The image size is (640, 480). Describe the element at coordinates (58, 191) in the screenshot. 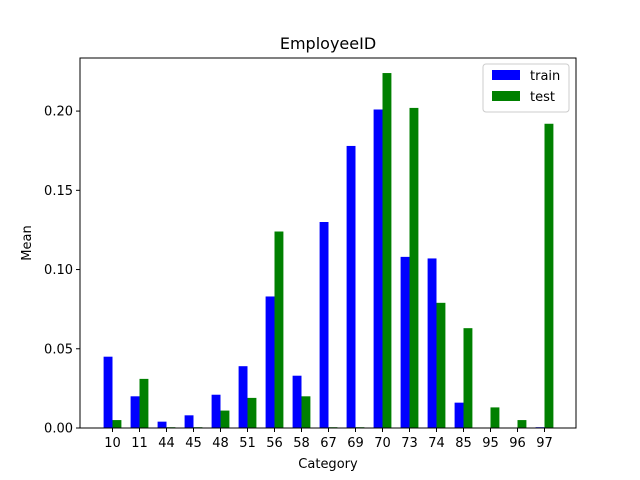

I see `y-tick-label: 0.15` at that location.